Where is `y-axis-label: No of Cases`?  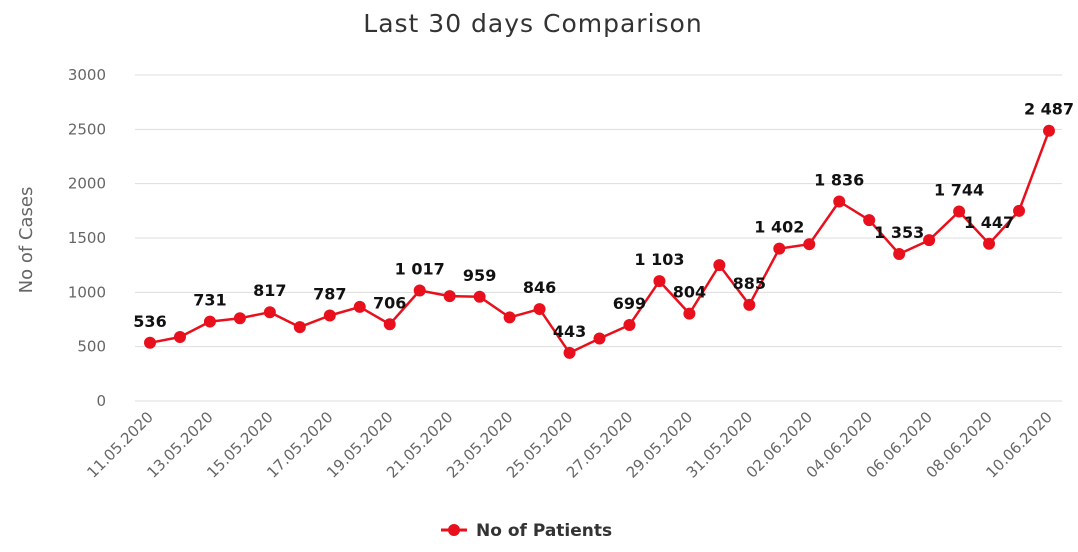 y-axis-label: No of Cases is located at coordinates (26, 240).